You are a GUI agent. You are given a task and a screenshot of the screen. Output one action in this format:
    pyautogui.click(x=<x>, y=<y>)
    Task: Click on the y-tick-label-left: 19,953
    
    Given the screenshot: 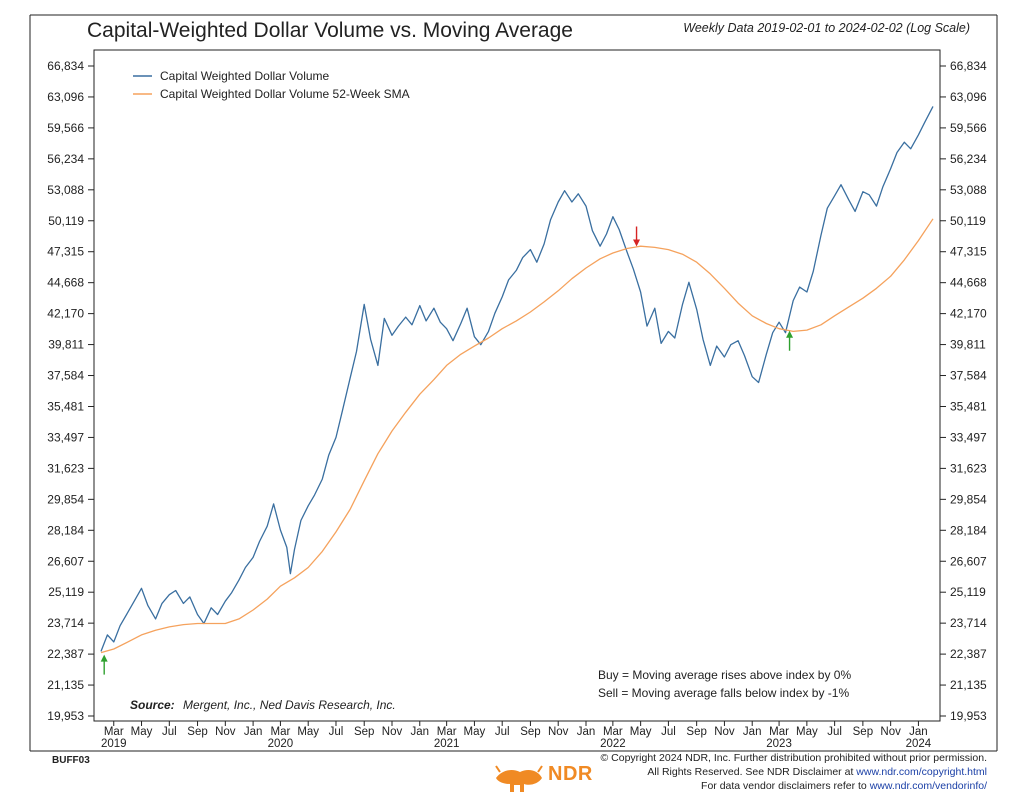 What is the action you would take?
    pyautogui.click(x=65, y=716)
    